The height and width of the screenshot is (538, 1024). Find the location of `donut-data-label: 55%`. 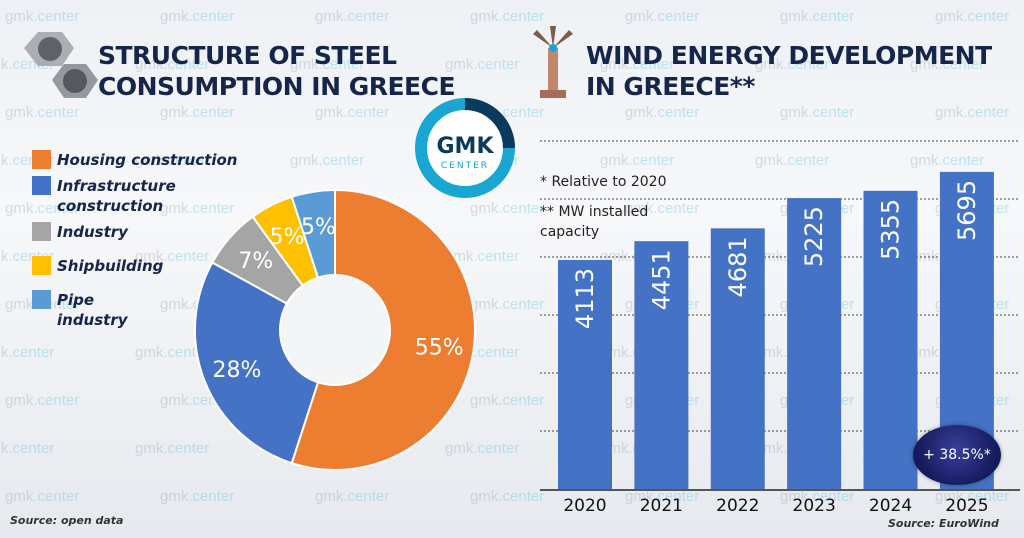

donut-data-label: 55% is located at coordinates (439, 348).